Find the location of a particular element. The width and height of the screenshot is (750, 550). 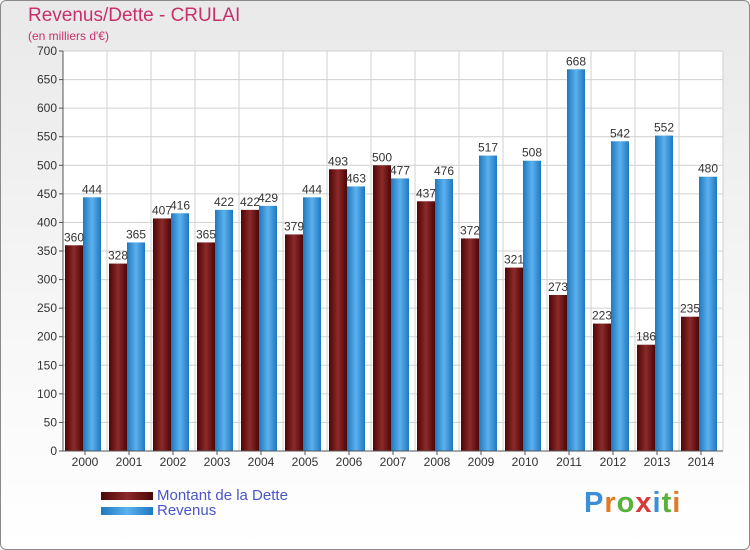

legend-item-revenue: Revenus is located at coordinates (194, 510).